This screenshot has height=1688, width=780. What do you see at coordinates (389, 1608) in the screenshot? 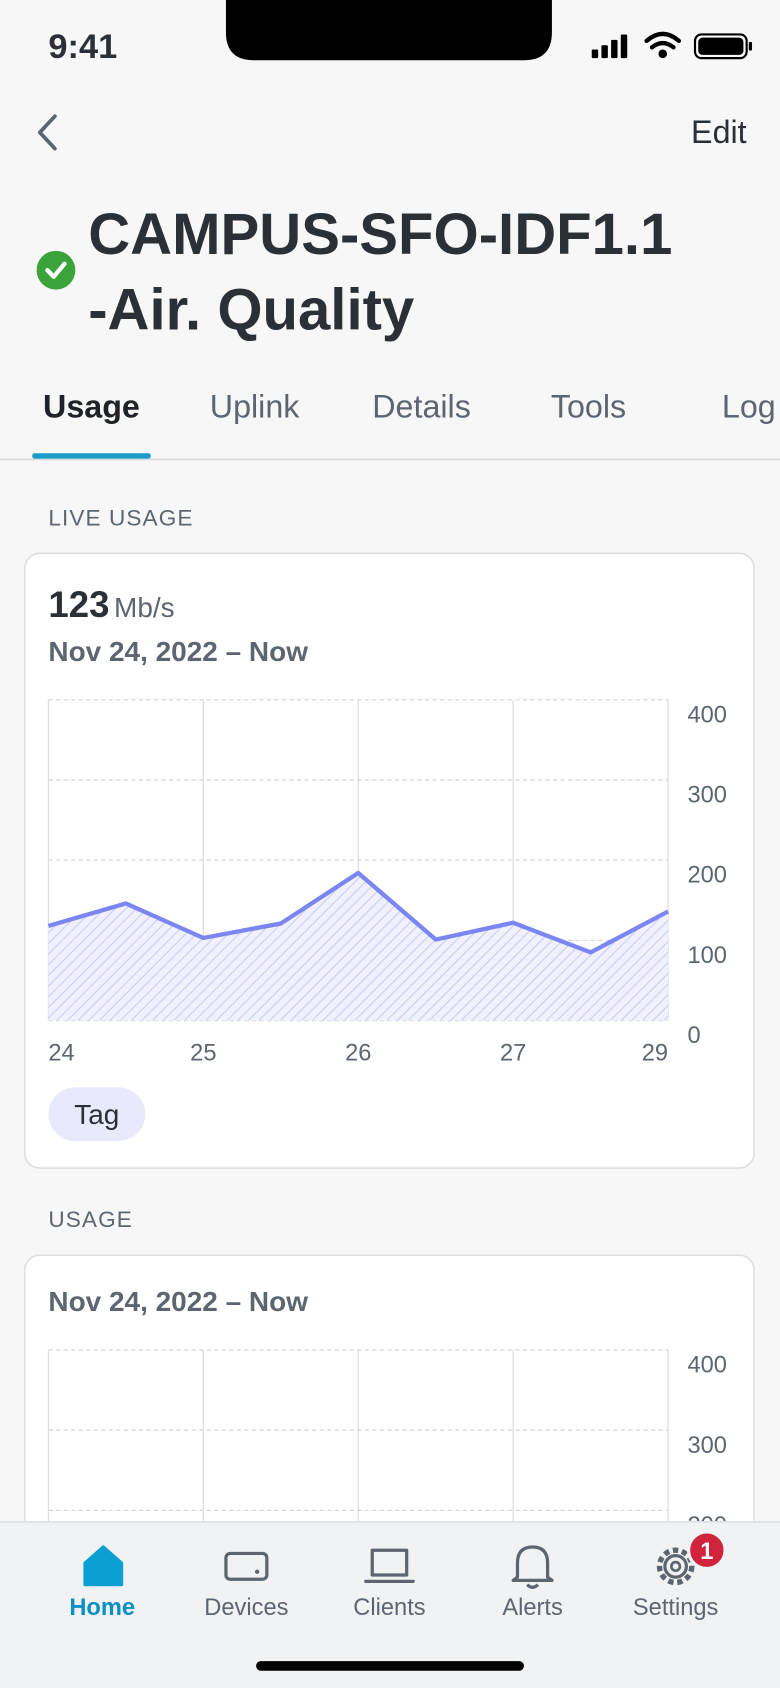
I see `nav-label: Clients` at bounding box center [389, 1608].